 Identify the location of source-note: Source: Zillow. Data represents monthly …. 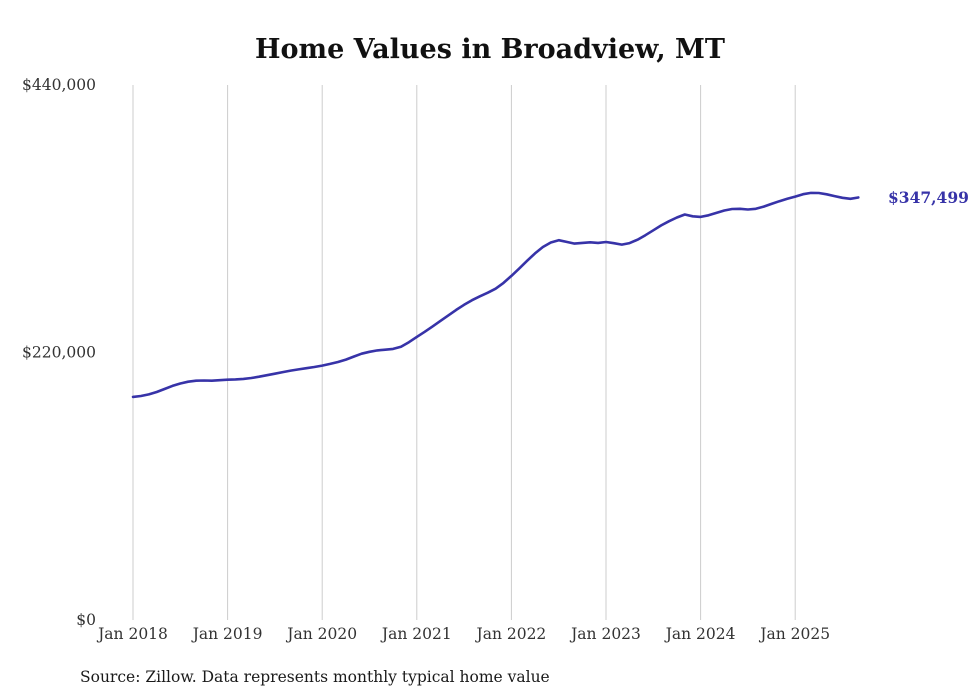
(315, 677).